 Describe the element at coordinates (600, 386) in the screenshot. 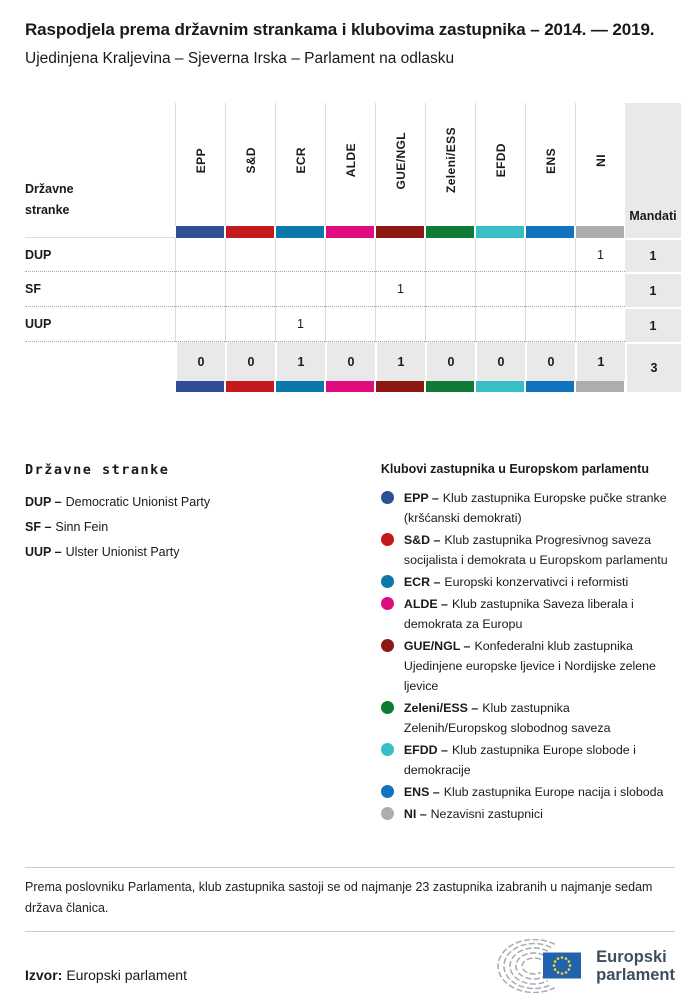

I see `group-color-bar-bottom-ni` at that location.